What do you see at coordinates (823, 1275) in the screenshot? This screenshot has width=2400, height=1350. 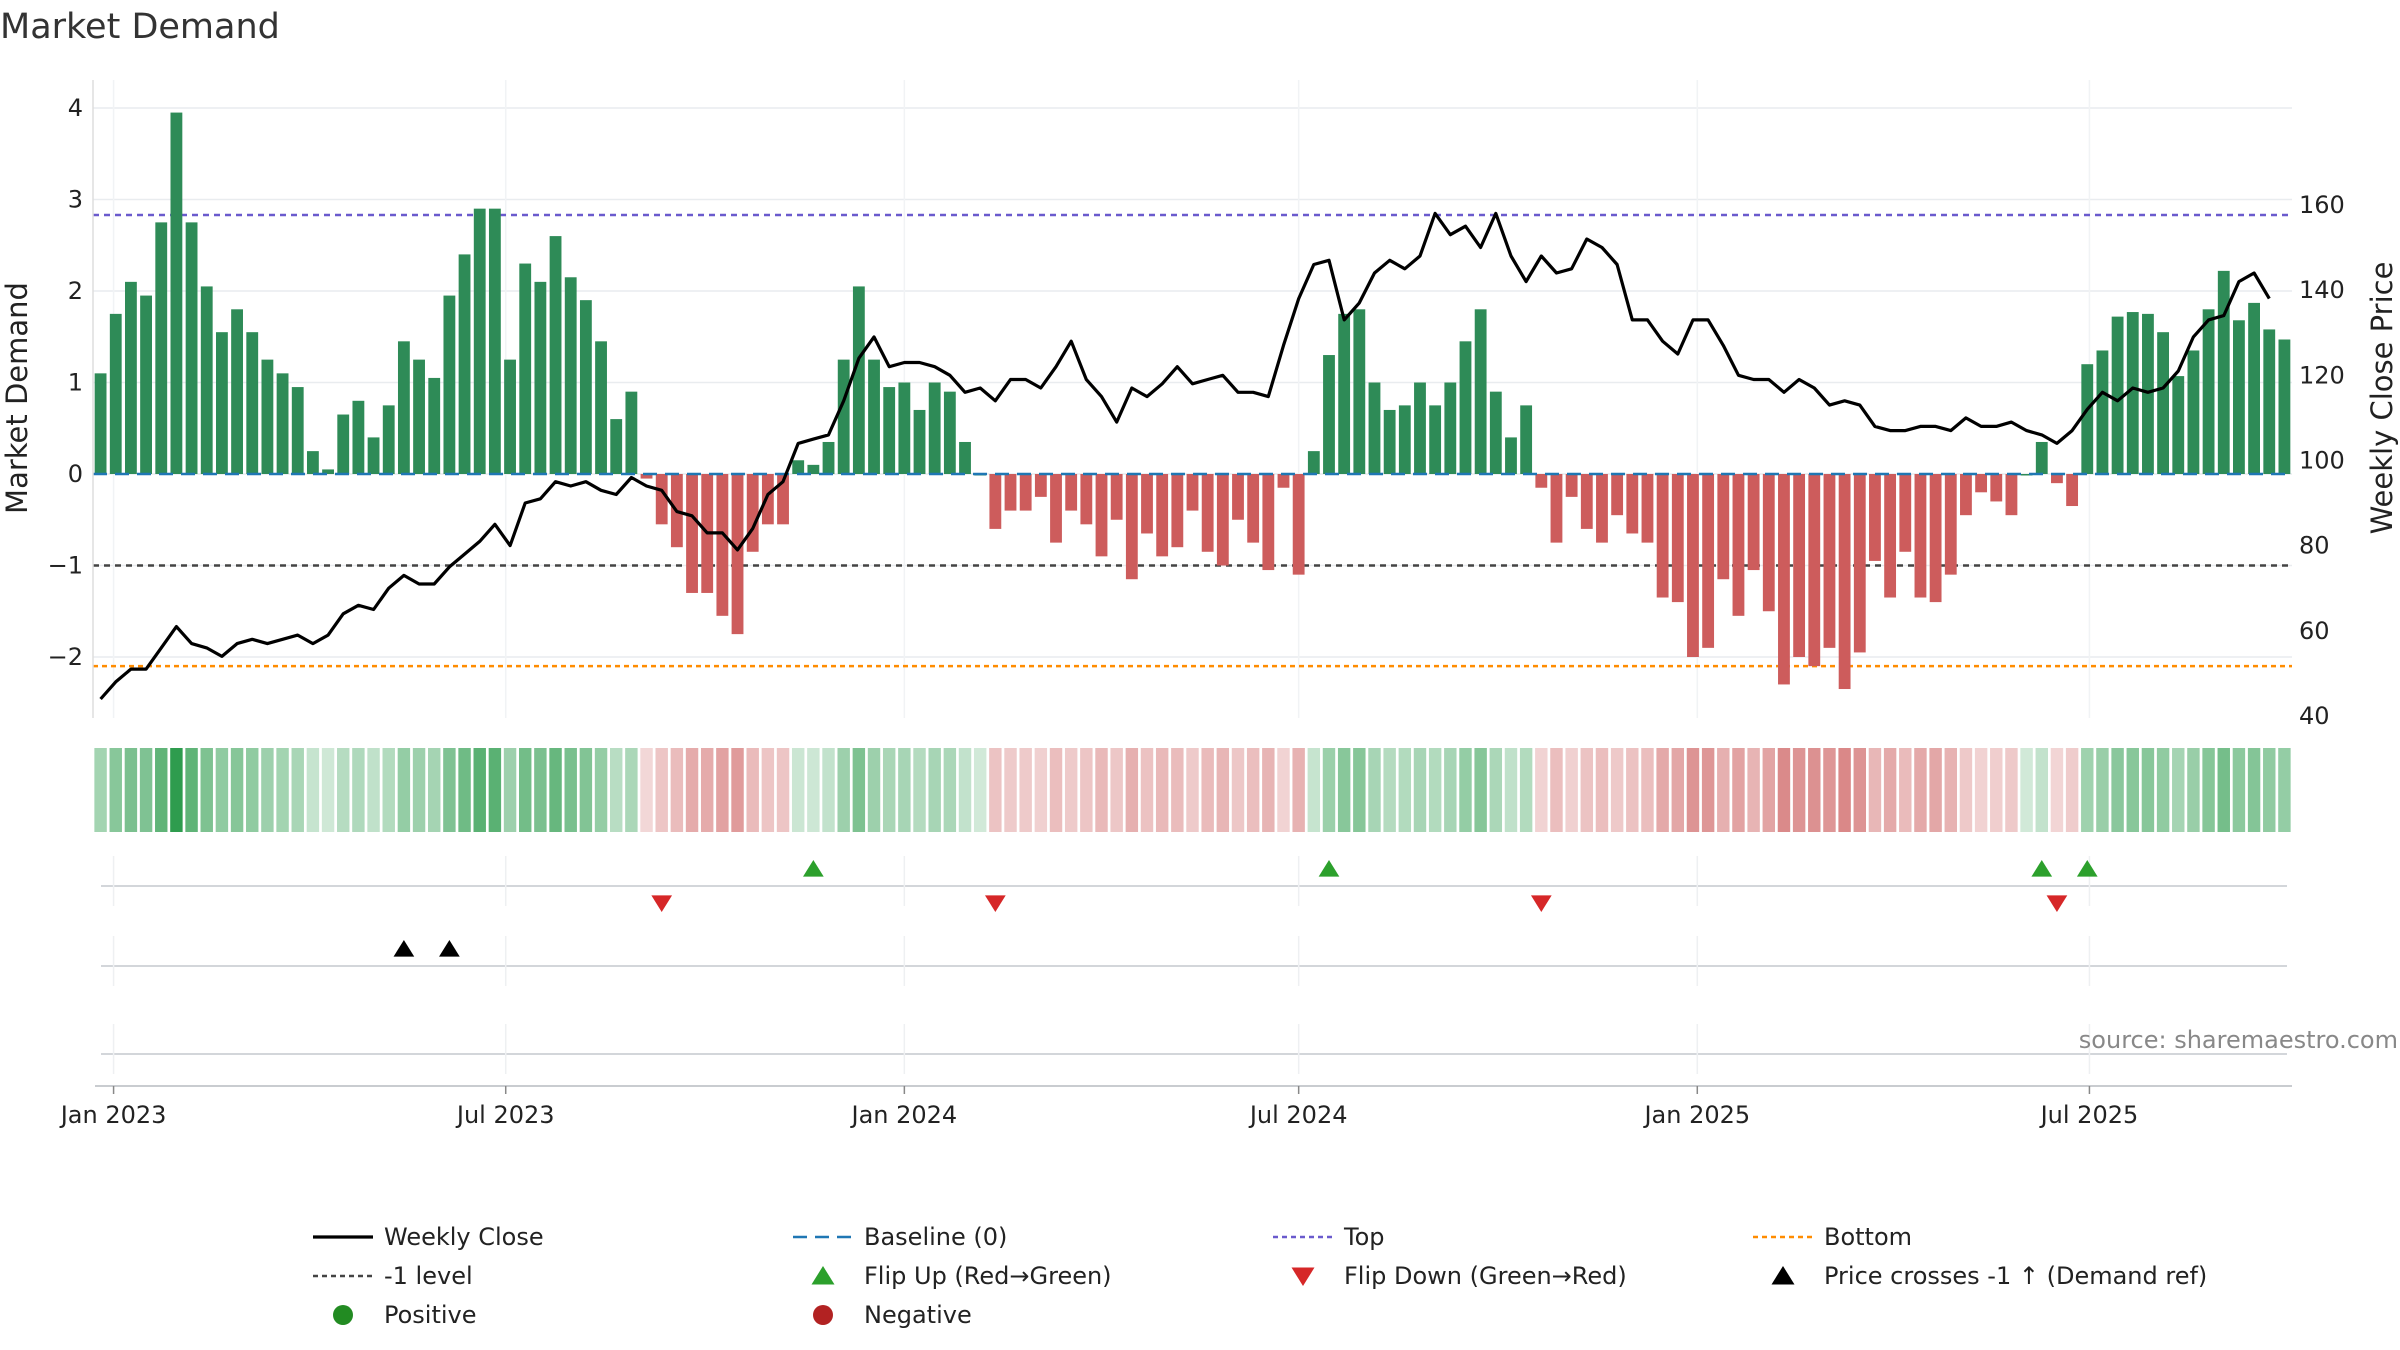 I see `legend-swatch-triangle-up` at bounding box center [823, 1275].